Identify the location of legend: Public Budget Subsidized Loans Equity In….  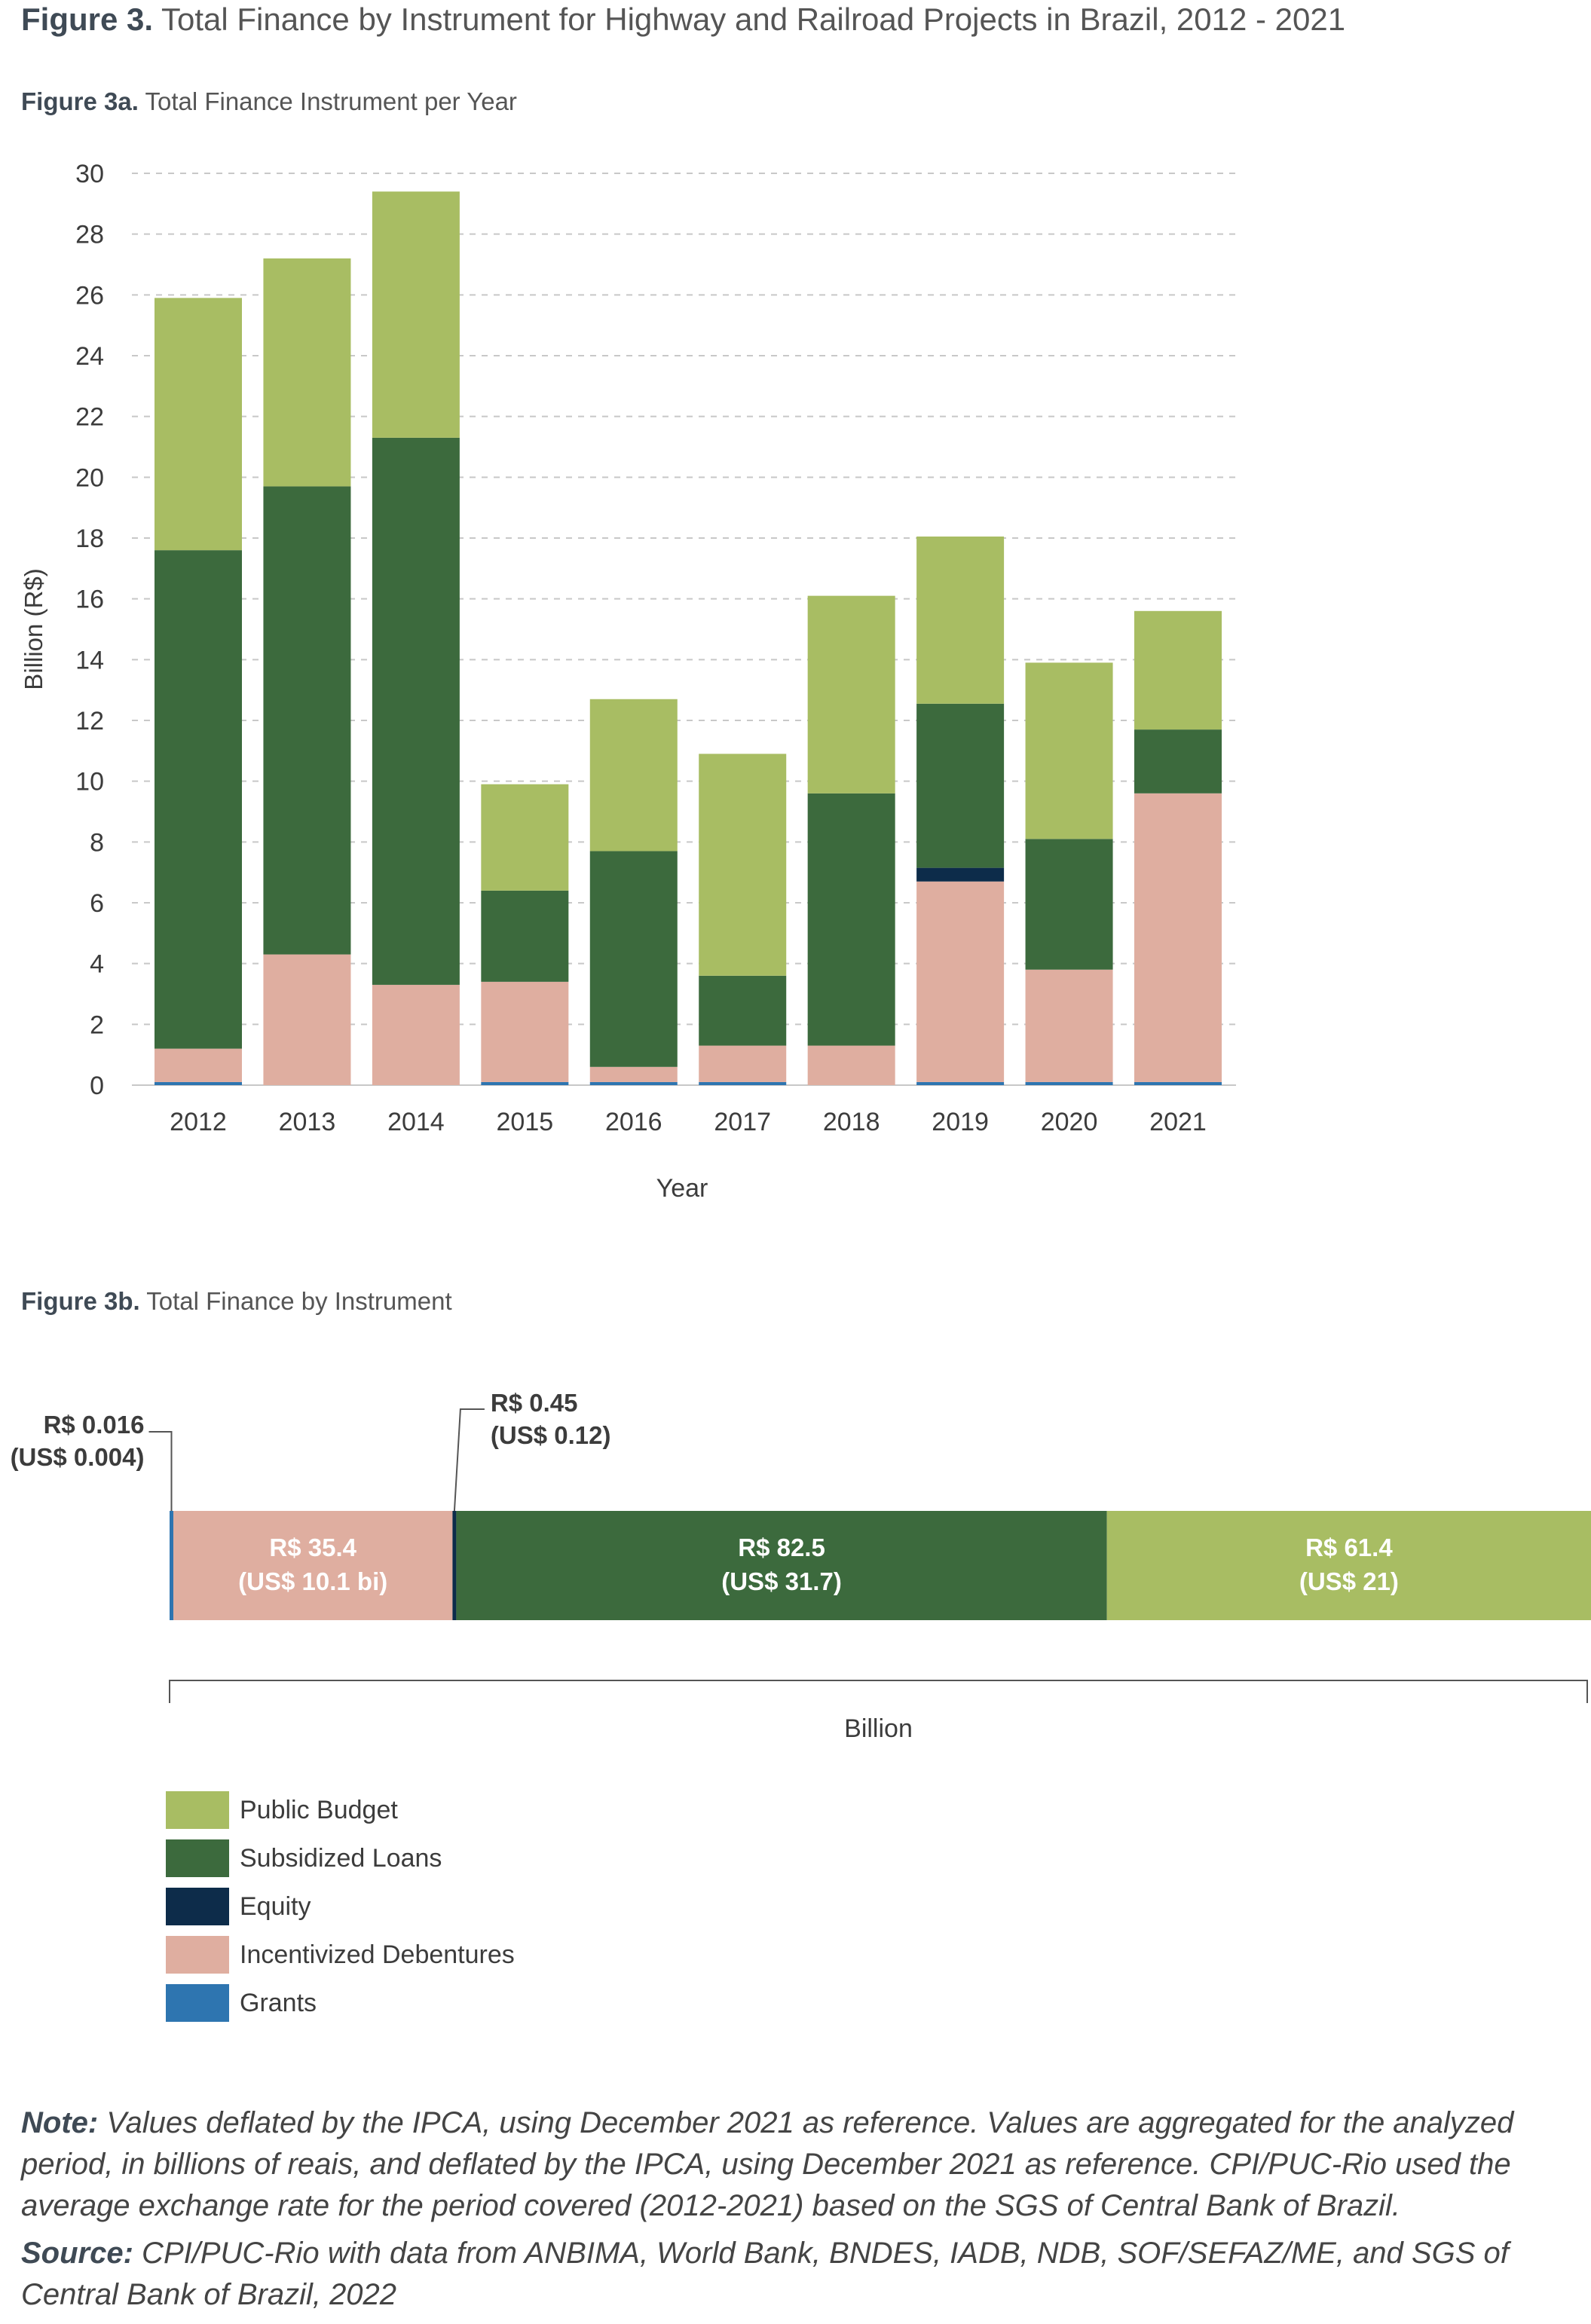
(340, 1906).